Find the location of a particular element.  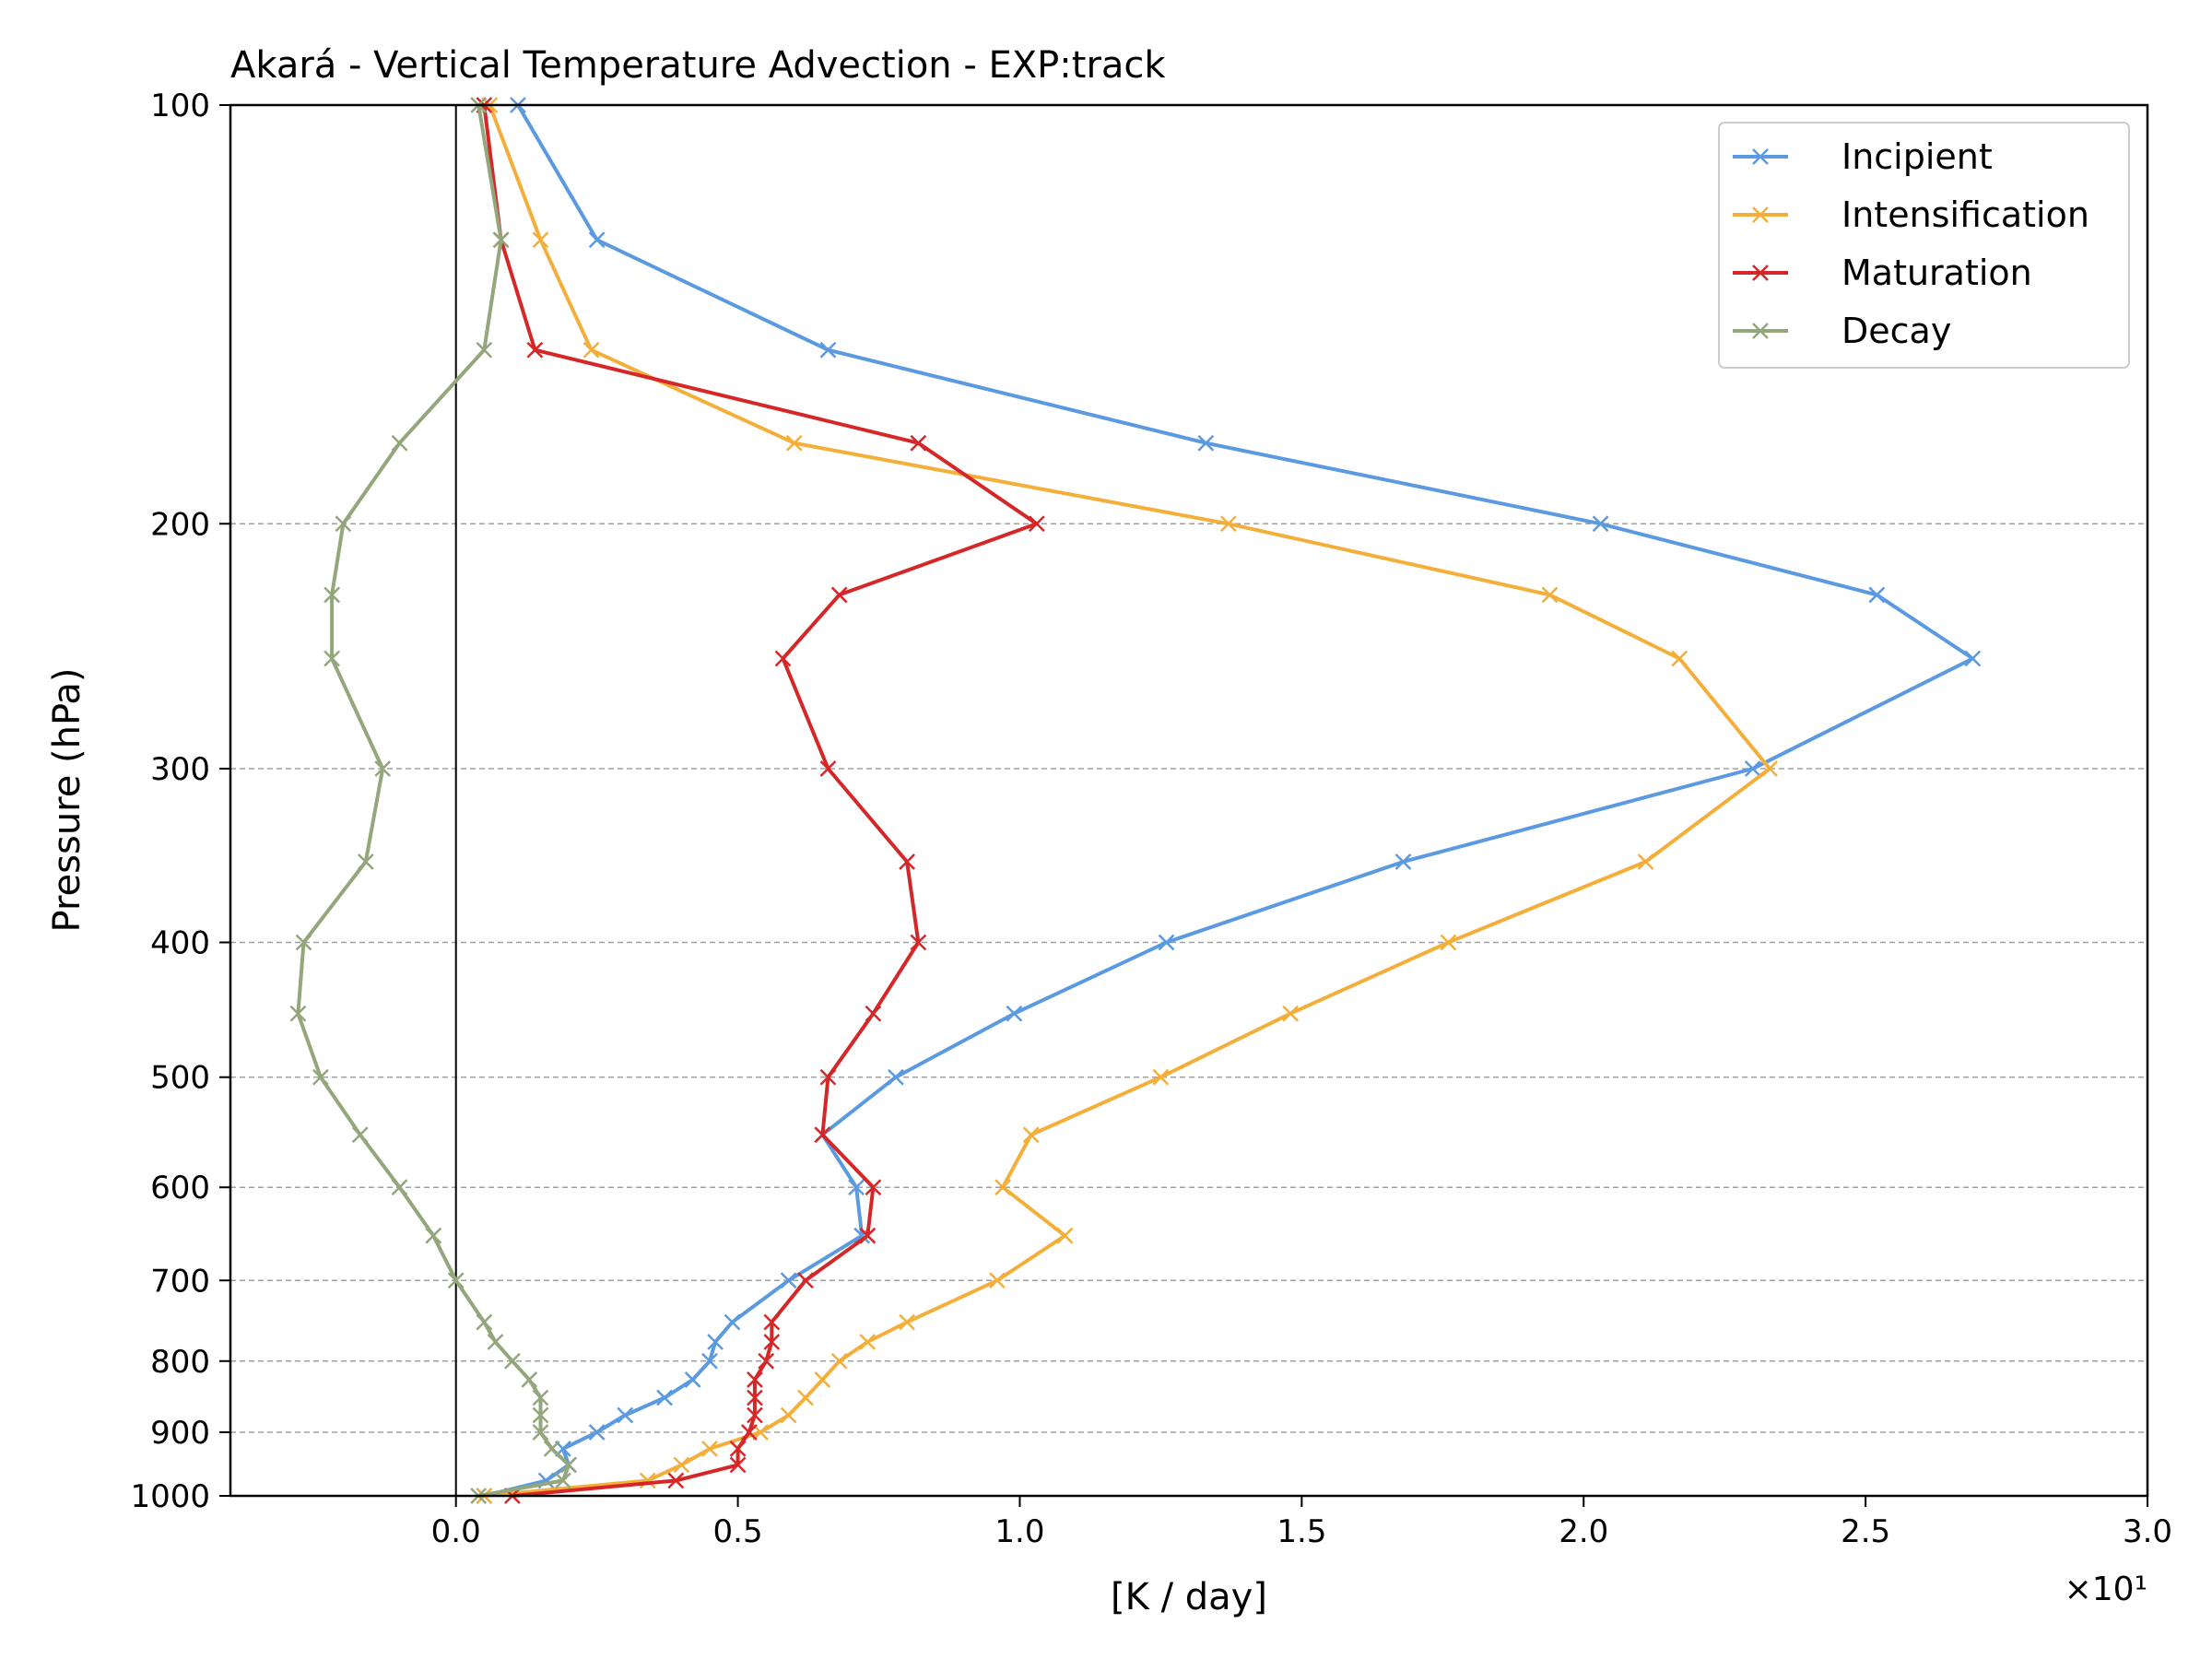

y-tick-label: 600 is located at coordinates (180, 1188).